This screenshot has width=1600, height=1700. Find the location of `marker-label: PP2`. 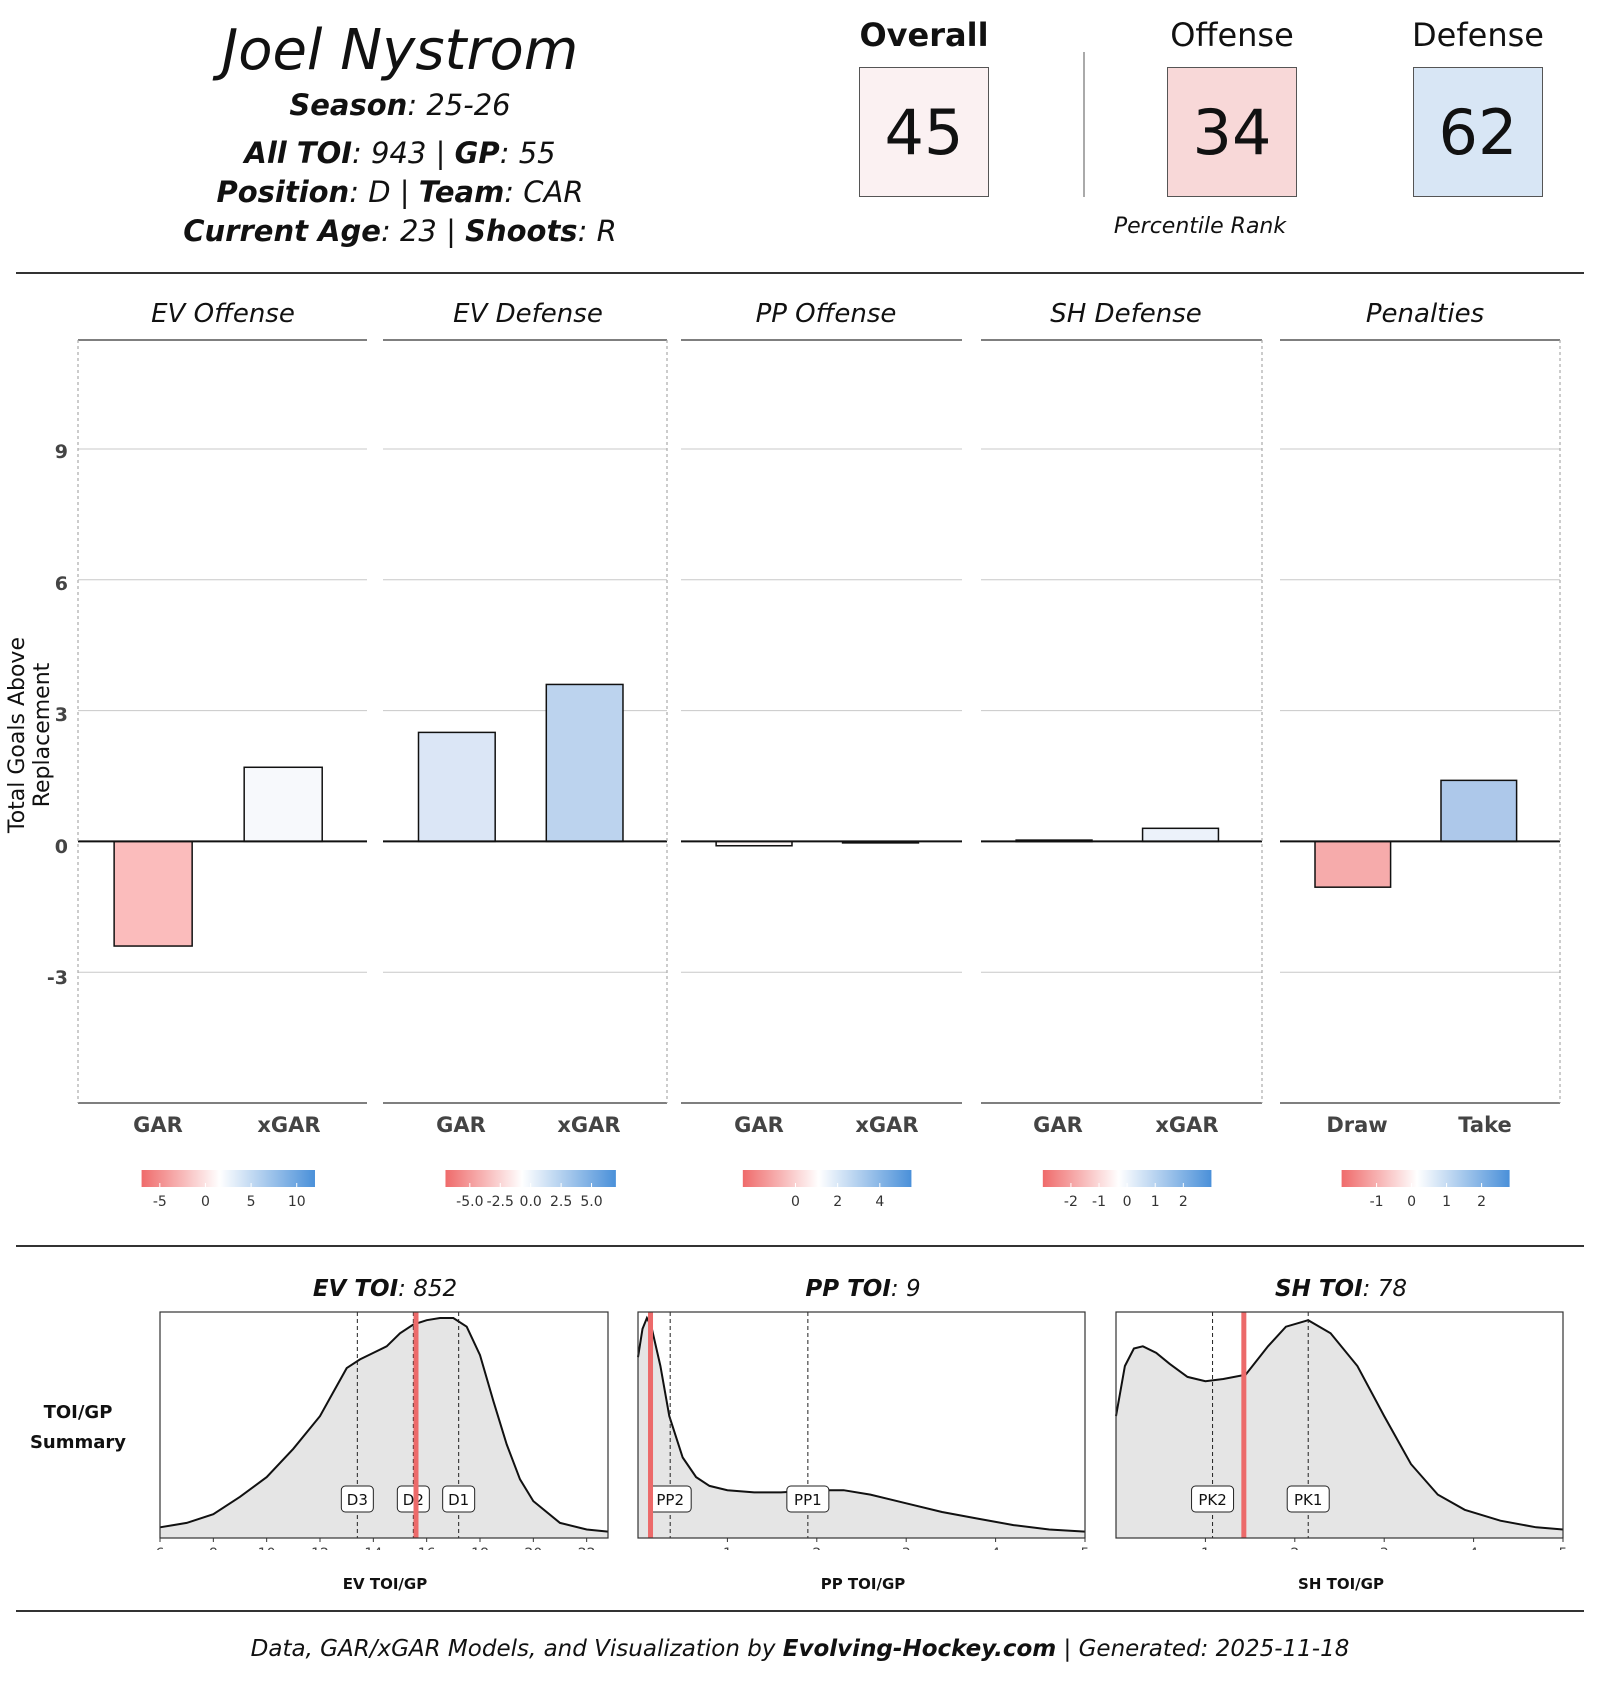

marker-label: PP2 is located at coordinates (670, 1500).